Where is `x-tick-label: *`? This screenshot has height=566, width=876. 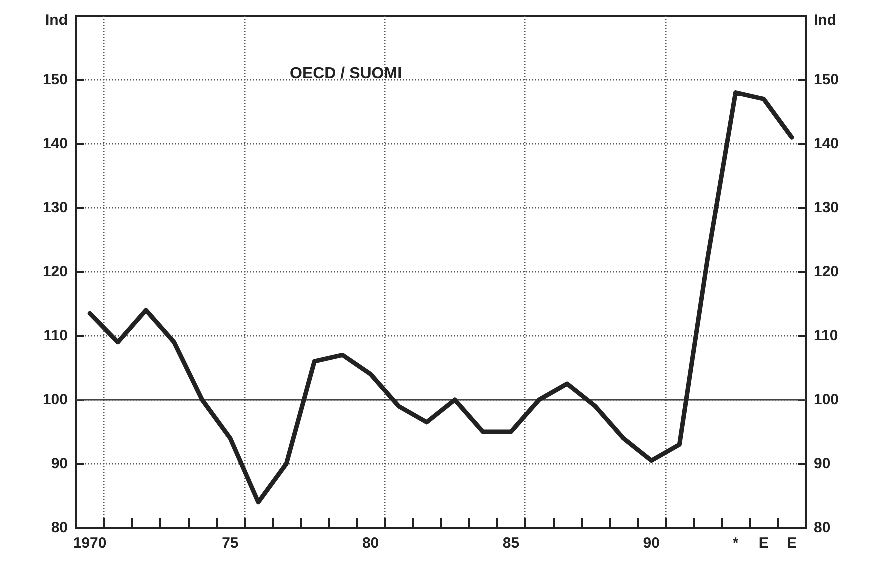
x-tick-label: * is located at coordinates (735, 543).